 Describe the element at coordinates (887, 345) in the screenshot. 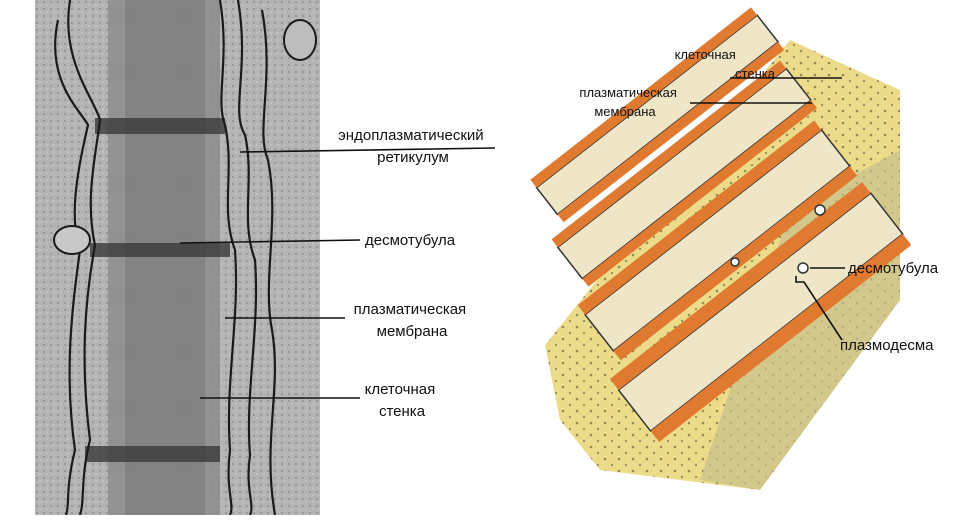

I see `label: плазмодесма` at that location.